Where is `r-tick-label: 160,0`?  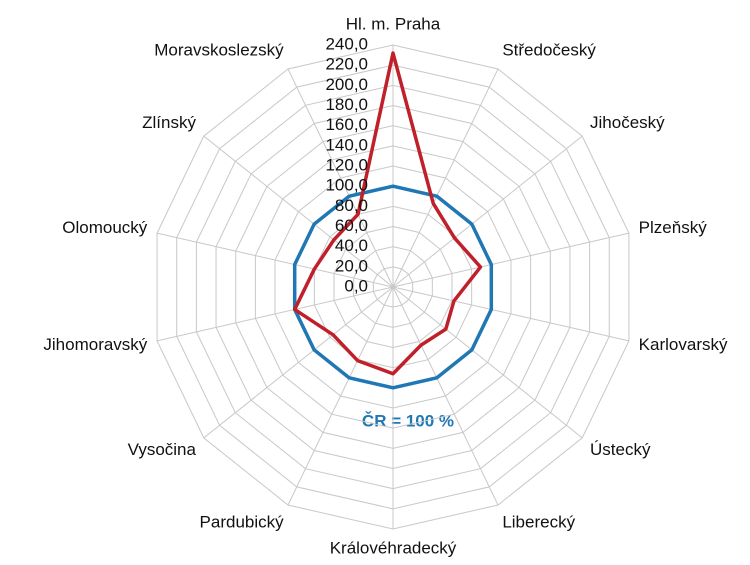
r-tick-label: 160,0 is located at coordinates (346, 124).